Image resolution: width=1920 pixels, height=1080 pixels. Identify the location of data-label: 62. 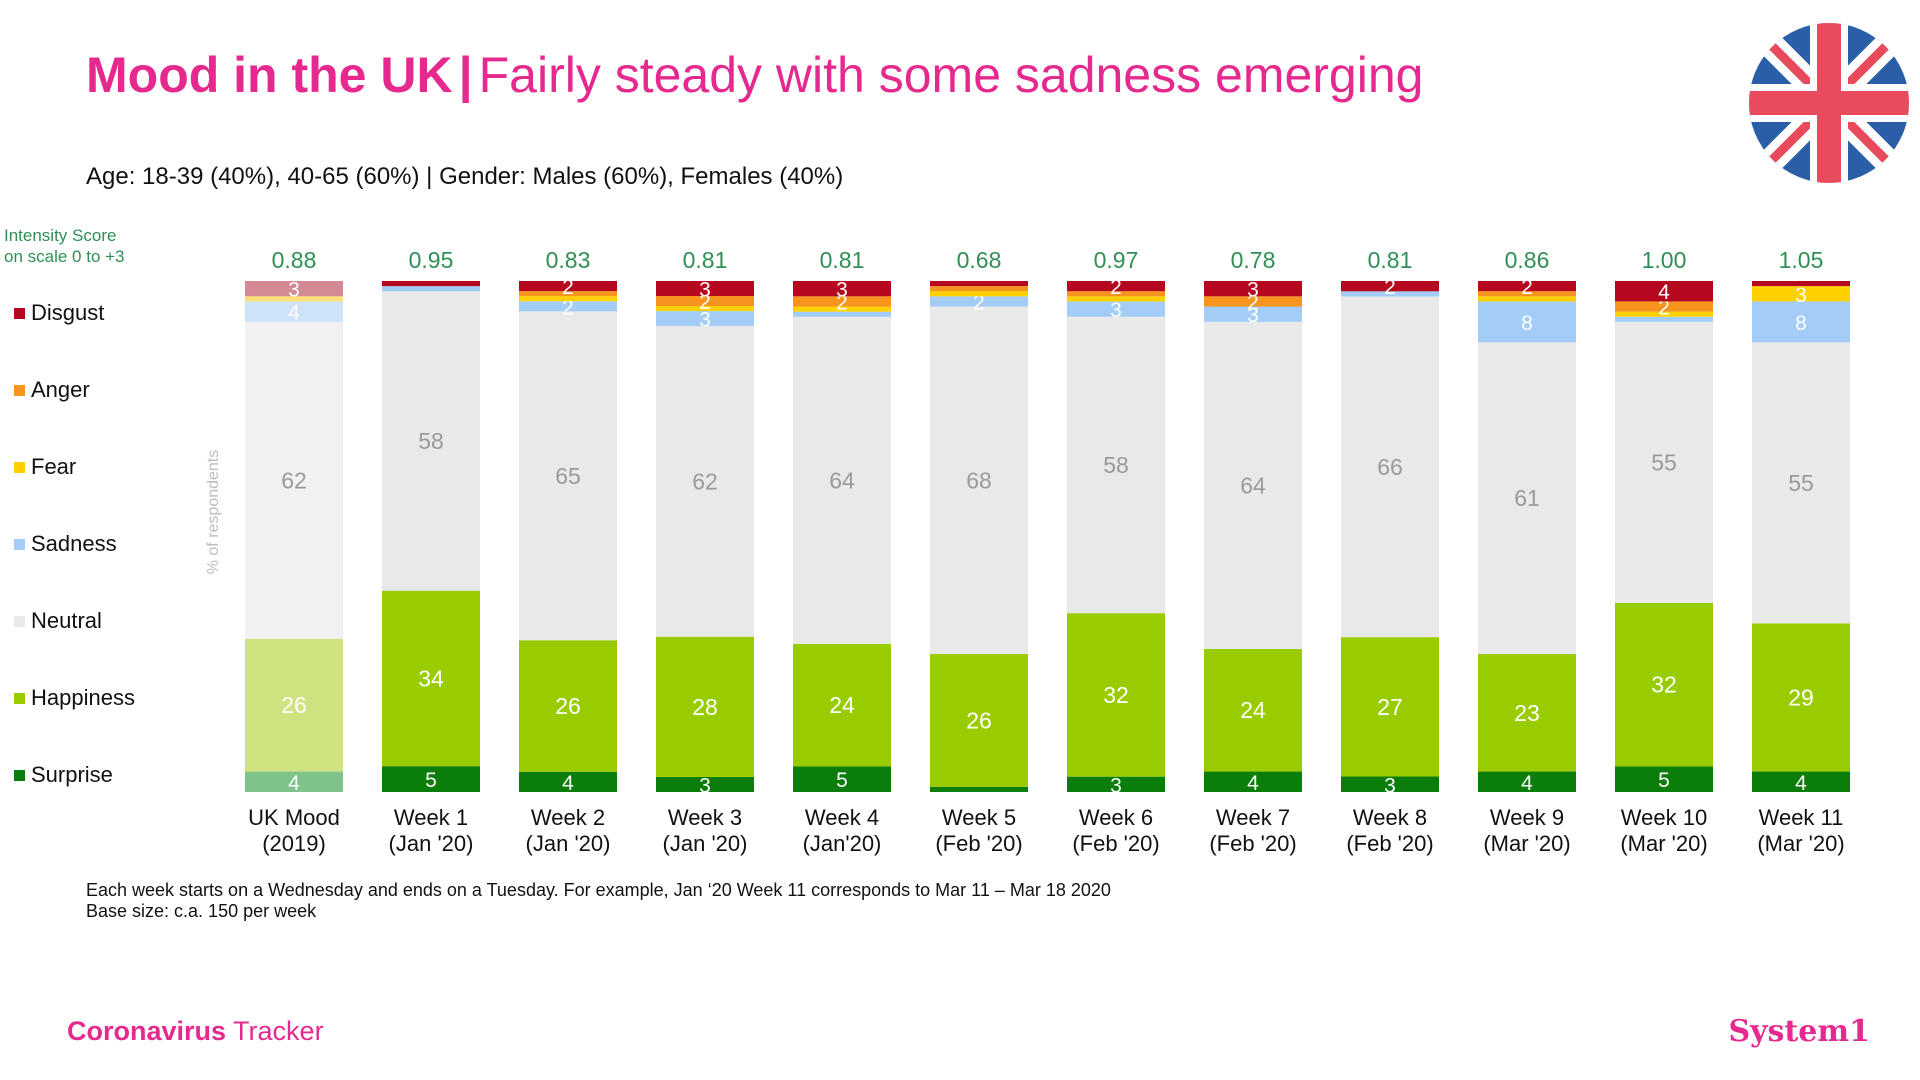
(705, 481).